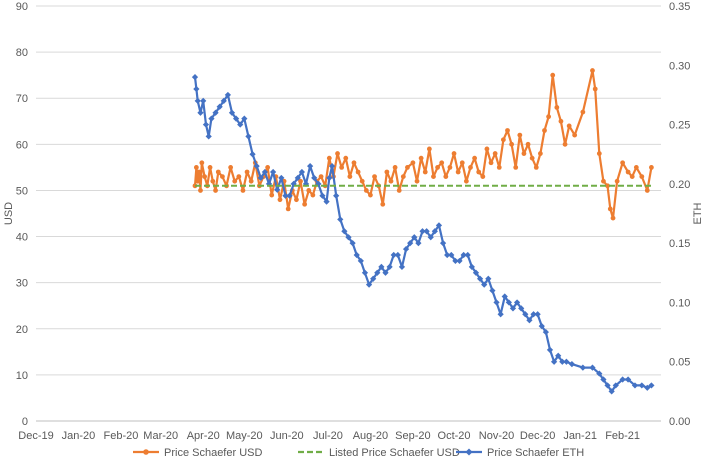  Describe the element at coordinates (535, 453) in the screenshot. I see `legend-label: Price Schaefer ETH` at that location.